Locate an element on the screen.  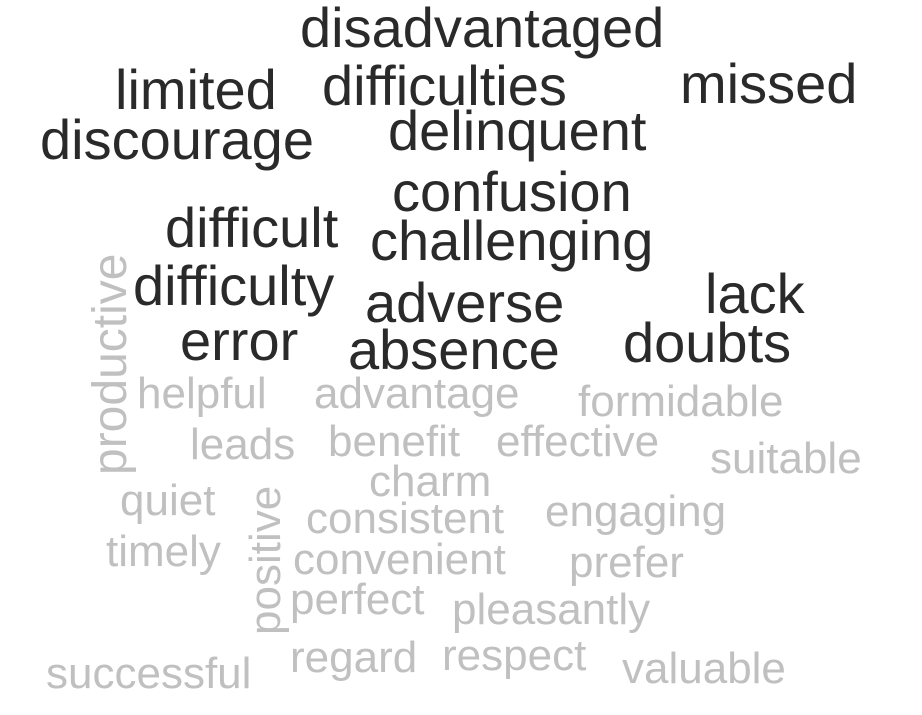
word-benefit: benefit is located at coordinates (394, 441).